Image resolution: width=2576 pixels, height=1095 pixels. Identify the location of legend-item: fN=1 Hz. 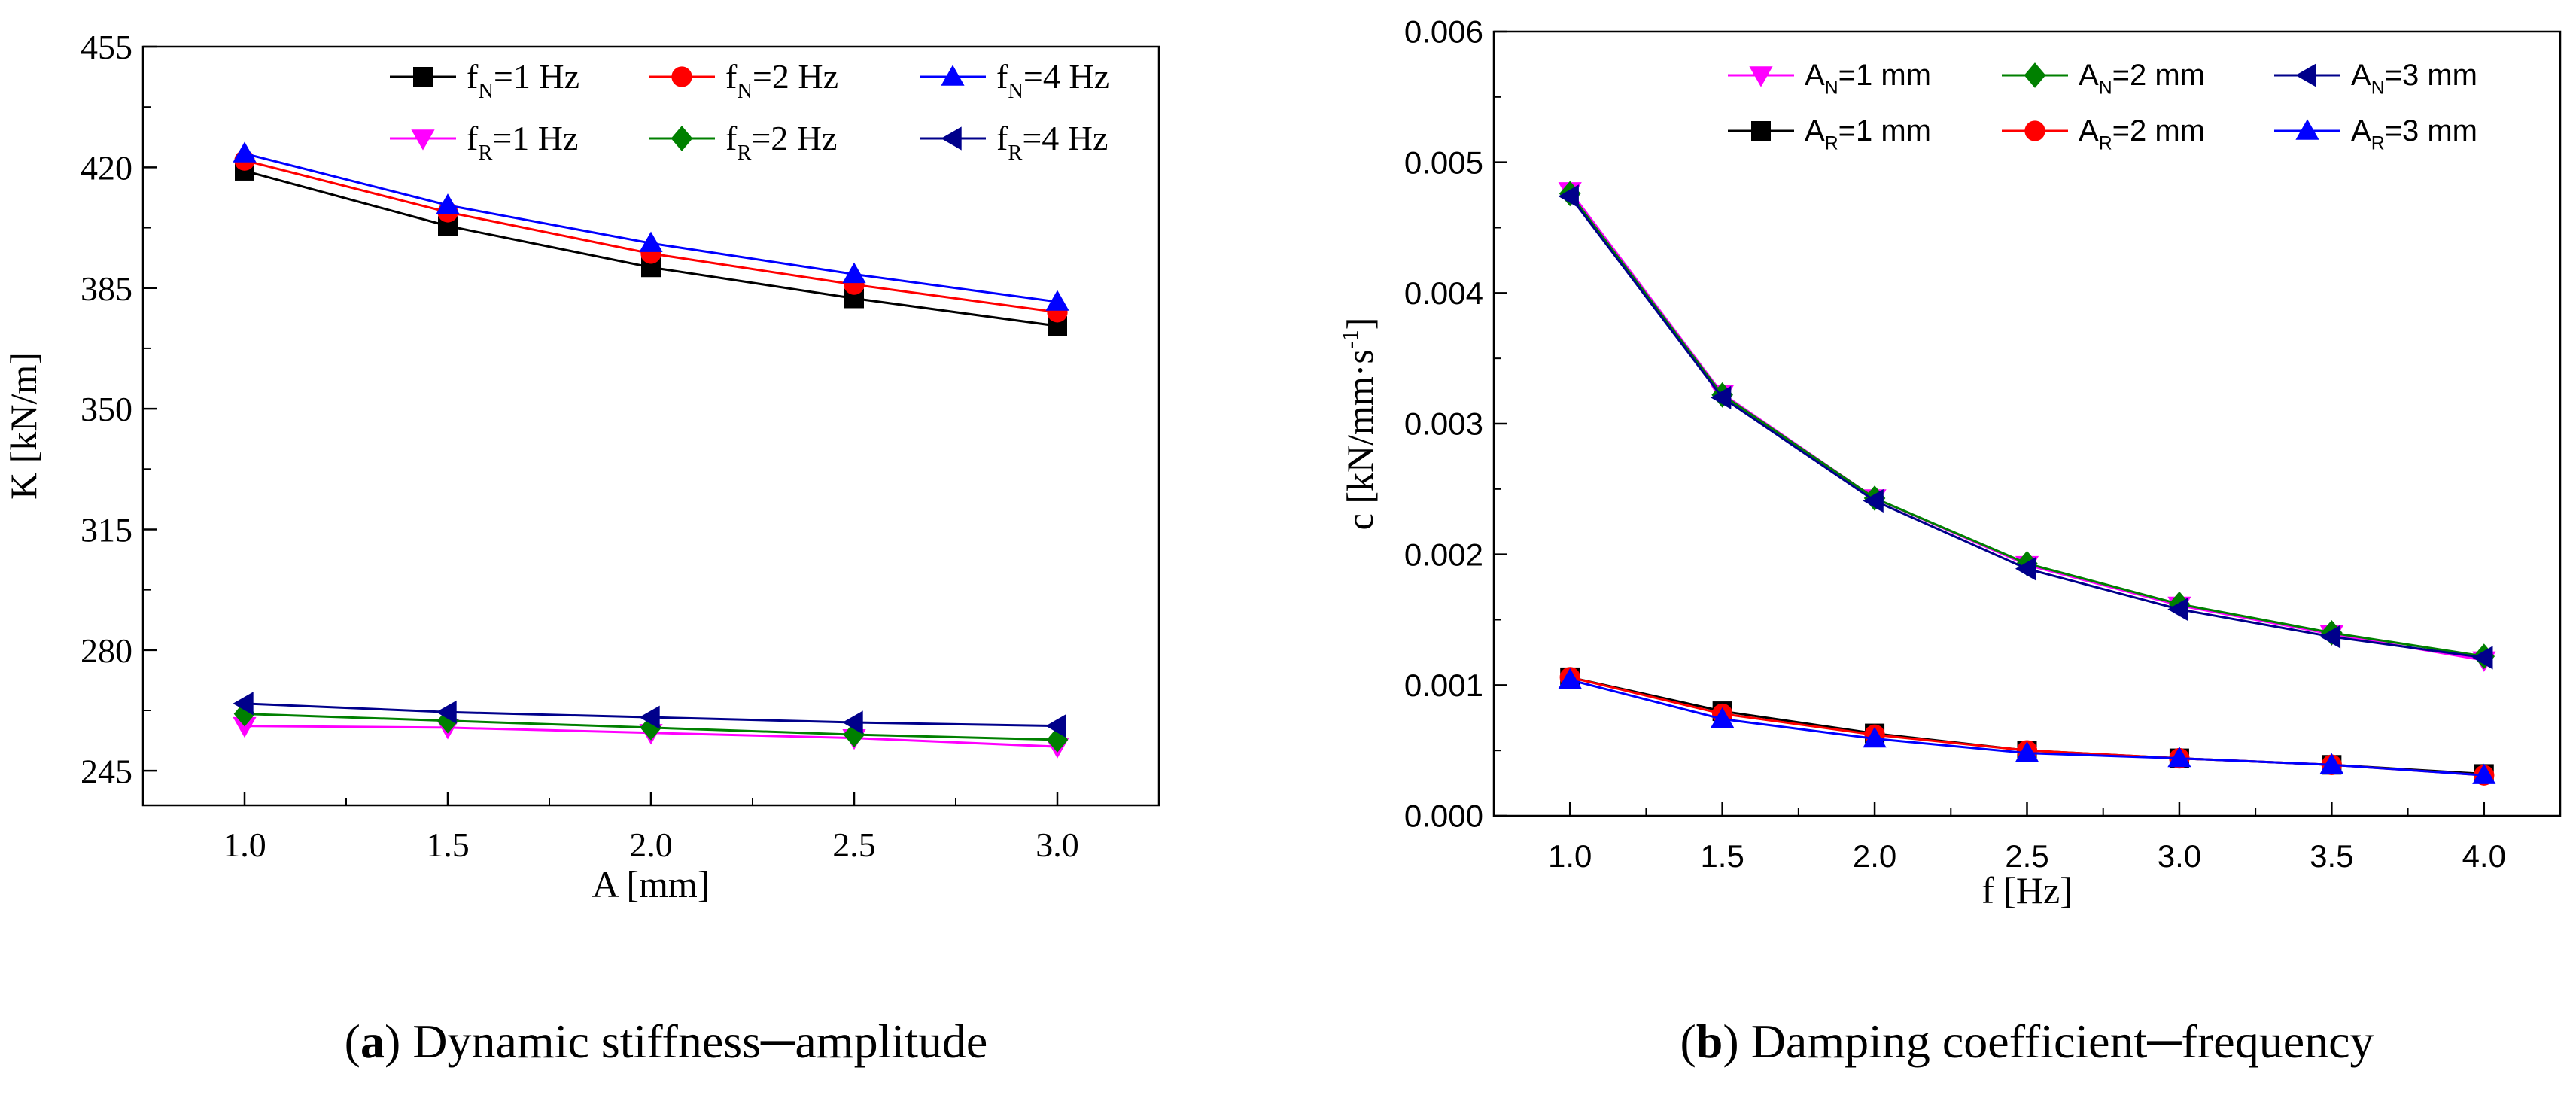
(484, 80).